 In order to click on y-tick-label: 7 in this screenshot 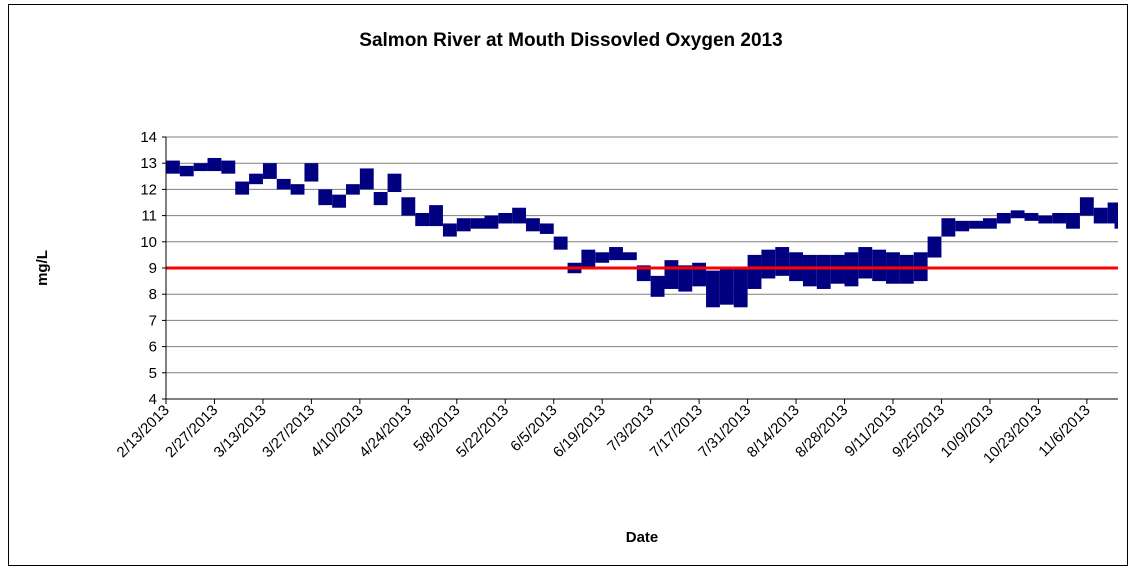, I will do `click(153, 320)`.